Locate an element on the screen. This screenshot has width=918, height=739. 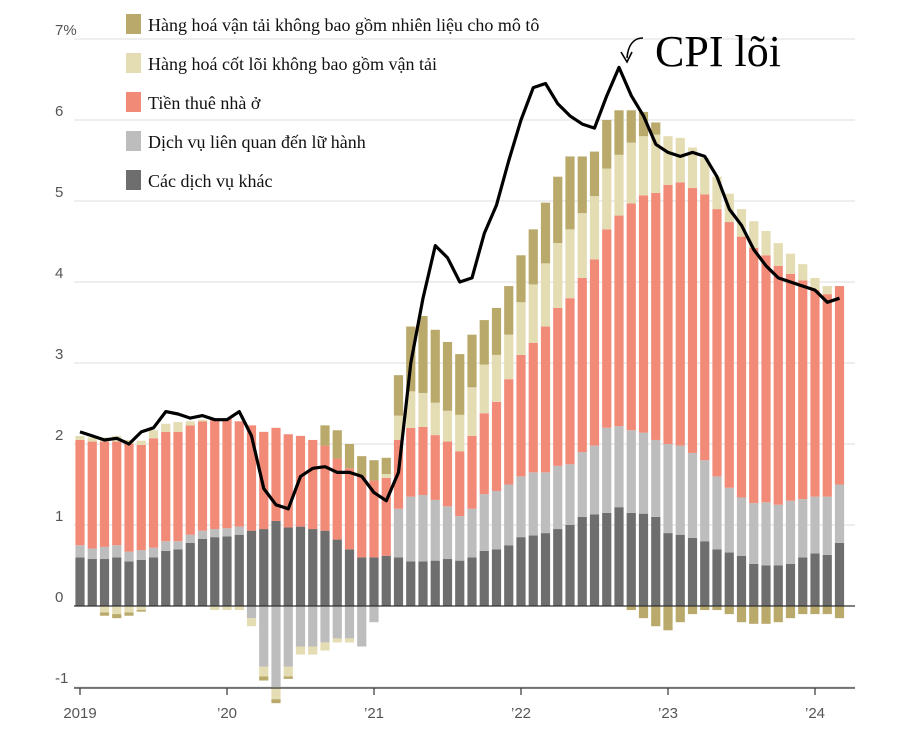
legend-swatch is located at coordinates (133, 24).